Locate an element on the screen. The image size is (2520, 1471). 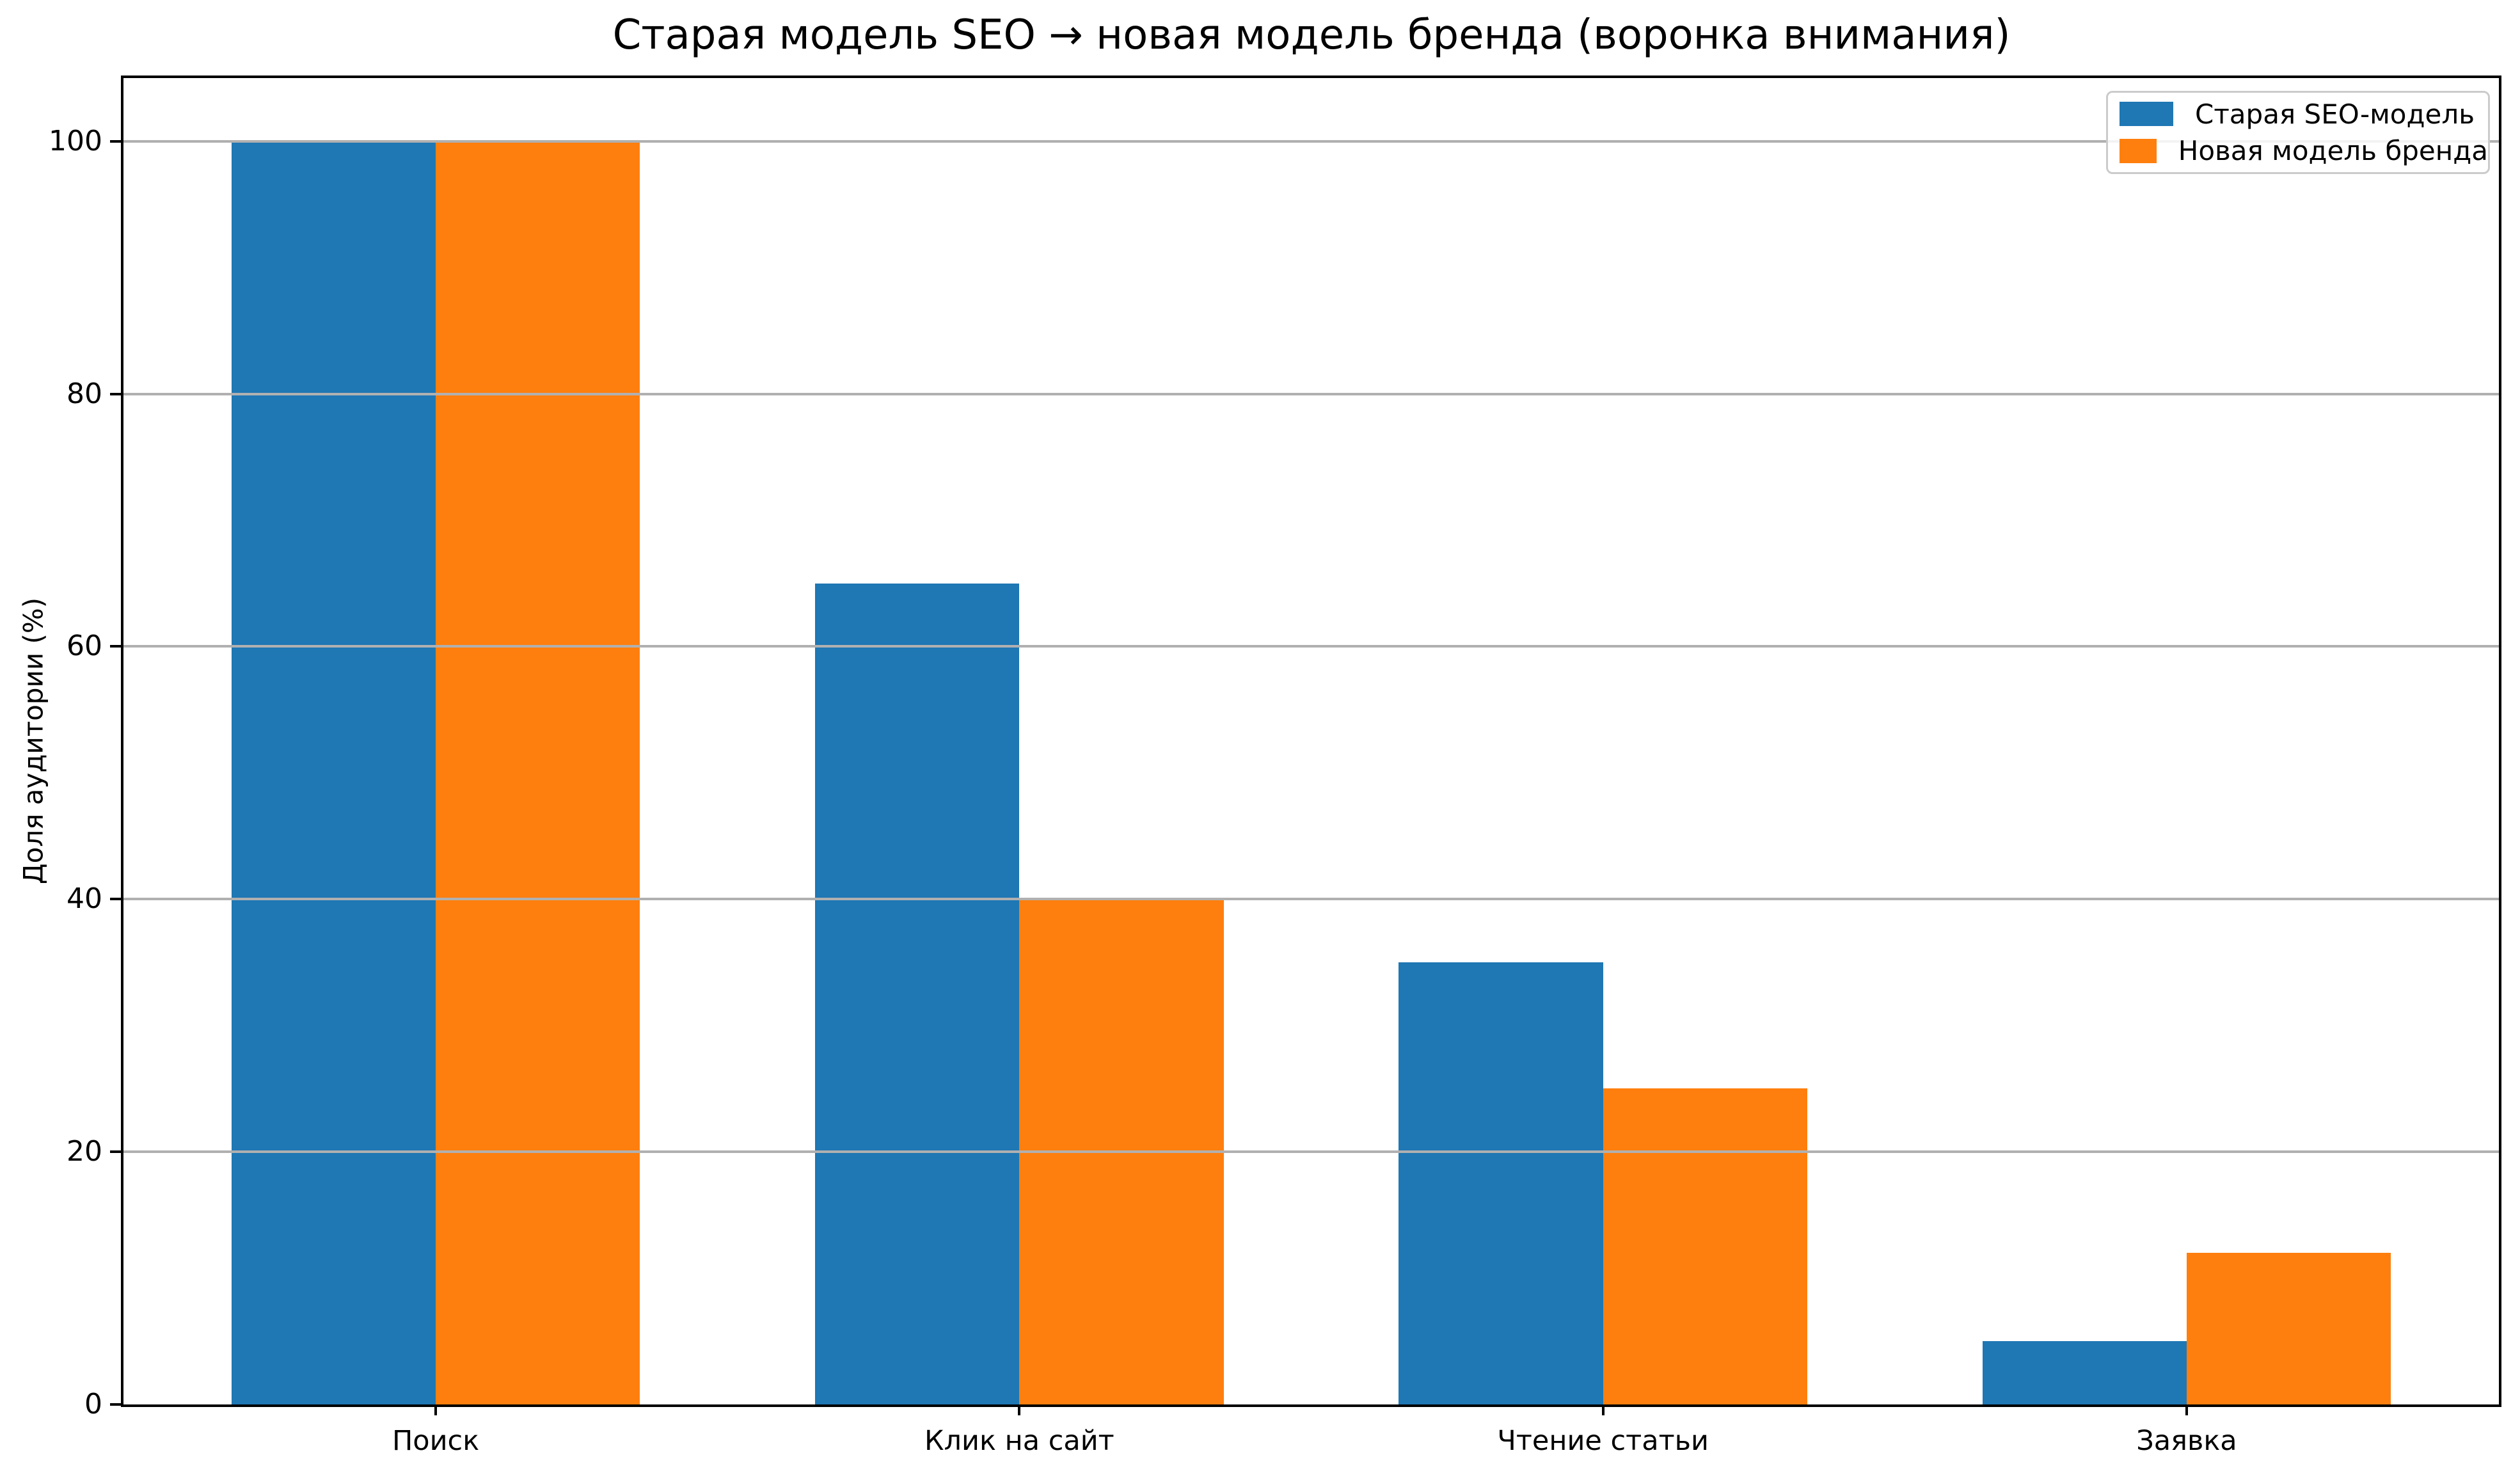
gridline-y40 is located at coordinates (1311, 899).